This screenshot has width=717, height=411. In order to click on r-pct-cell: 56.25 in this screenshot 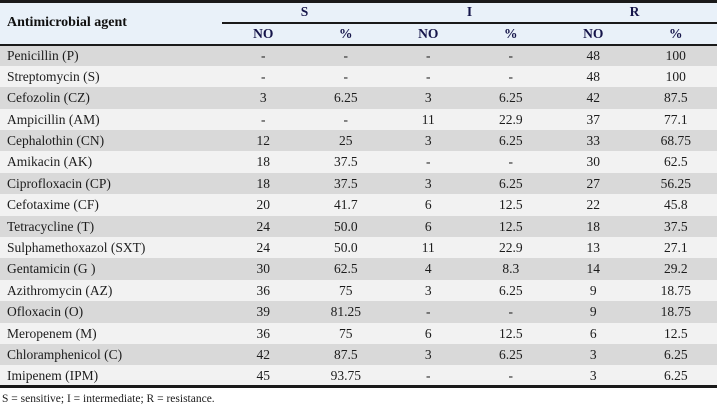, I will do `click(675, 183)`.